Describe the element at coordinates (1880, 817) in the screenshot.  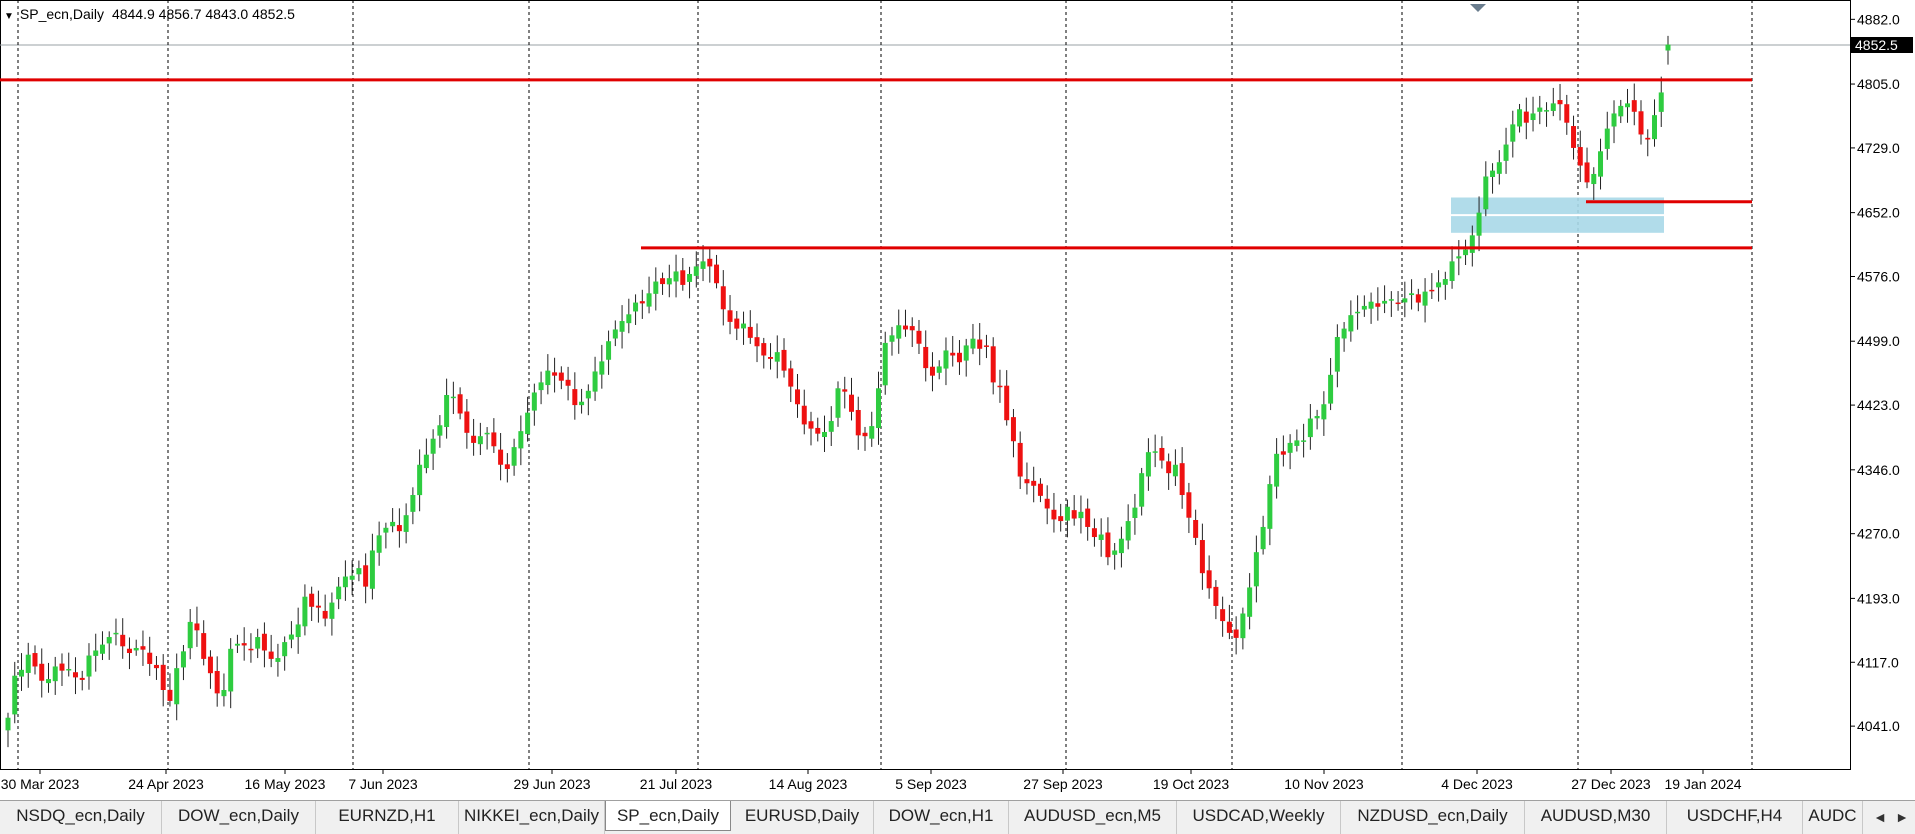
I see `tab-scroll-left-icon: ◄` at that location.